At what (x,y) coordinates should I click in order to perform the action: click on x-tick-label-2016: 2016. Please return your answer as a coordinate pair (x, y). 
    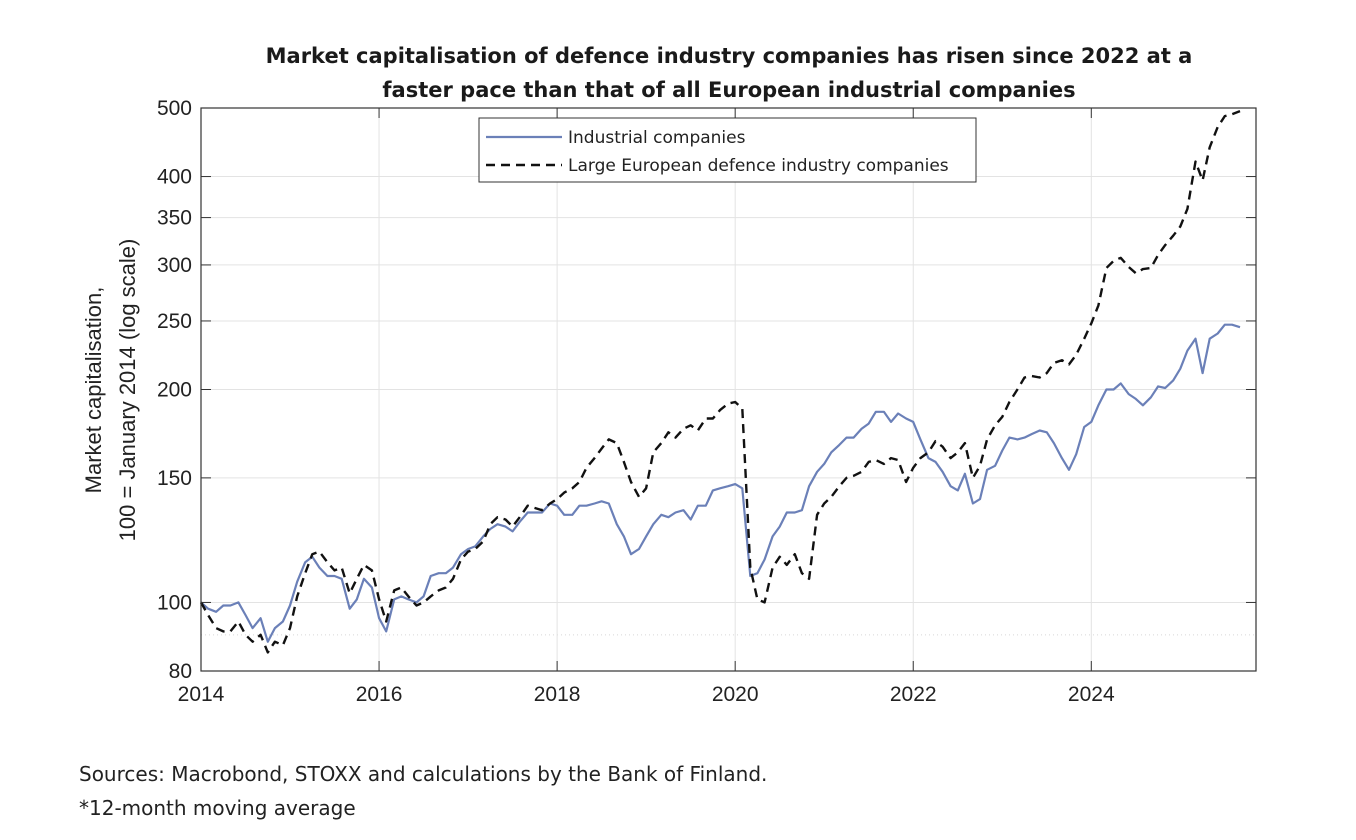
    Looking at the image, I should click on (379, 694).